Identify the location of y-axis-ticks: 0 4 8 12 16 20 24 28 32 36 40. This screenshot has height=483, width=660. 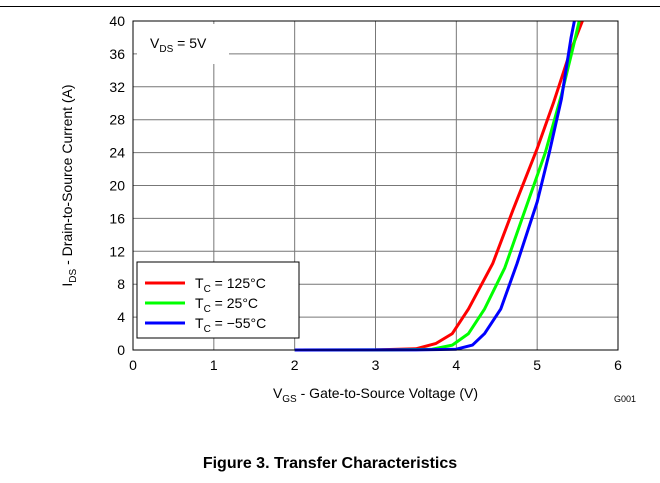
(117, 185).